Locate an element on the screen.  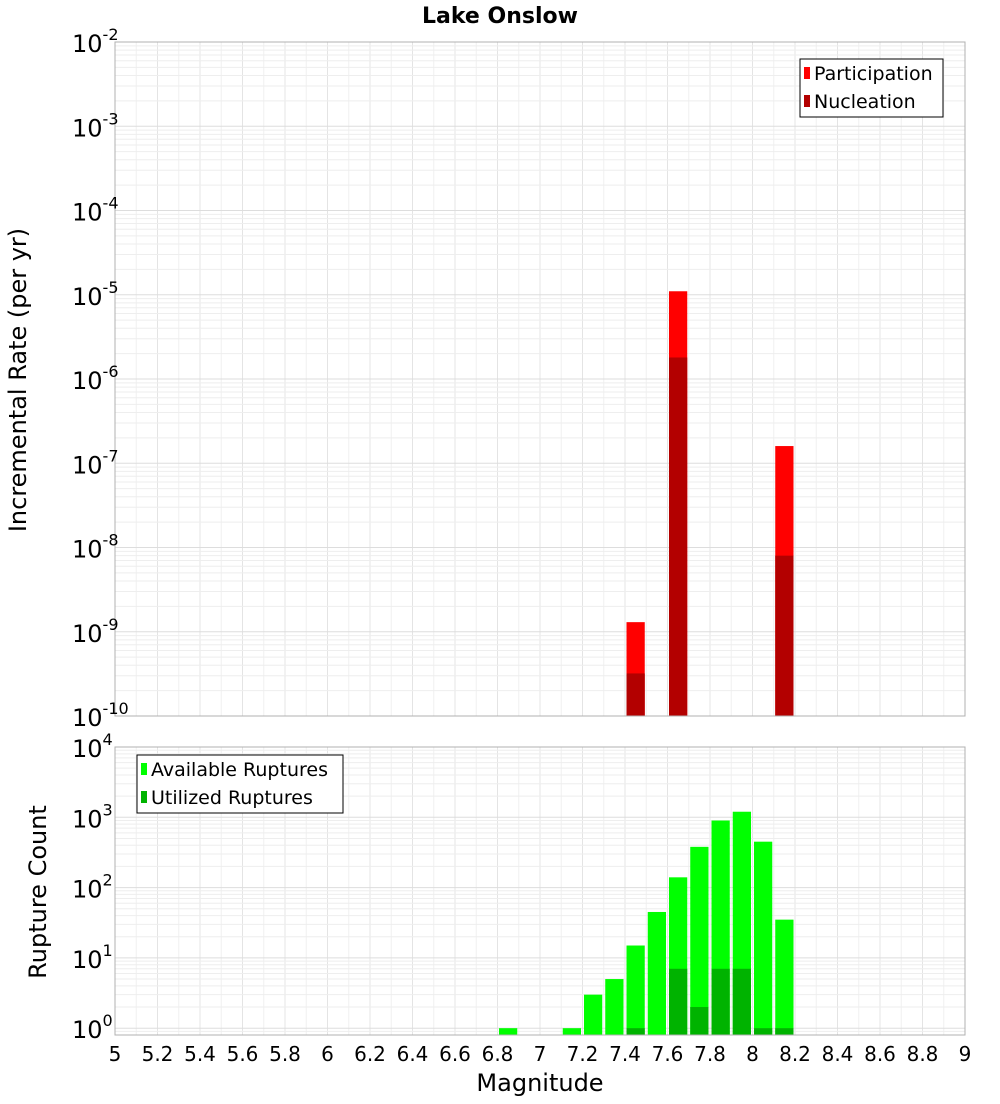
x-tick-label: 8.4 is located at coordinates (838, 1054).